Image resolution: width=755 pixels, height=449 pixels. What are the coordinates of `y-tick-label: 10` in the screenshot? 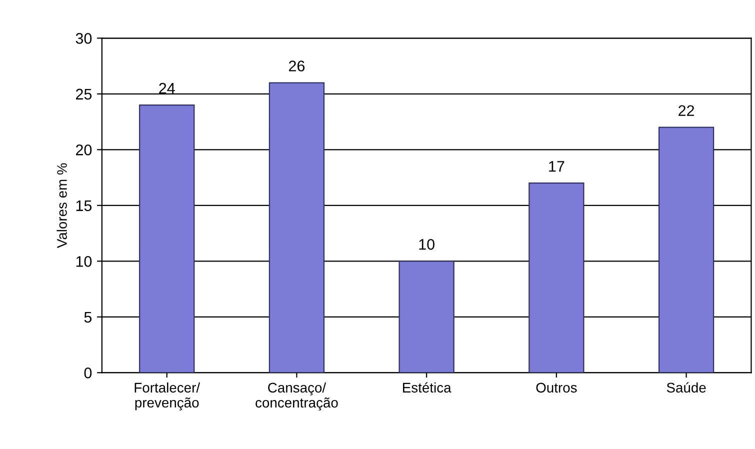 It's located at (84, 261).